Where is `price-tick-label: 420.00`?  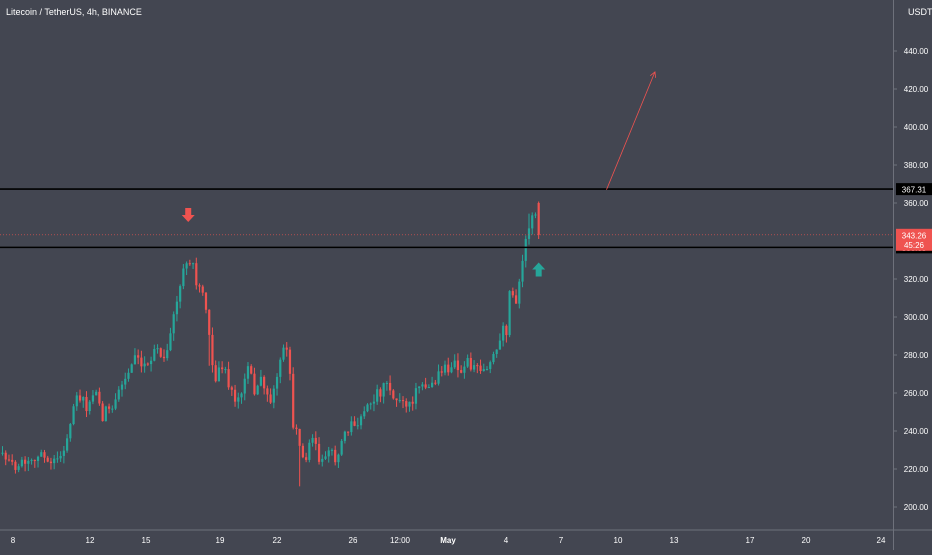
price-tick-label: 420.00 is located at coordinates (916, 89).